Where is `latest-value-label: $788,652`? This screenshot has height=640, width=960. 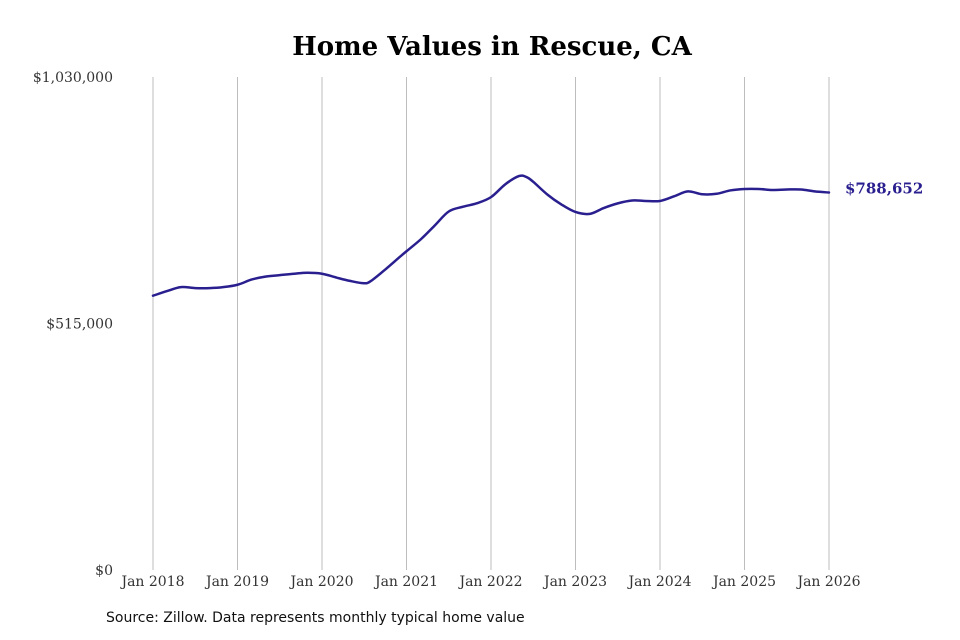
latest-value-label: $788,652 is located at coordinates (884, 189).